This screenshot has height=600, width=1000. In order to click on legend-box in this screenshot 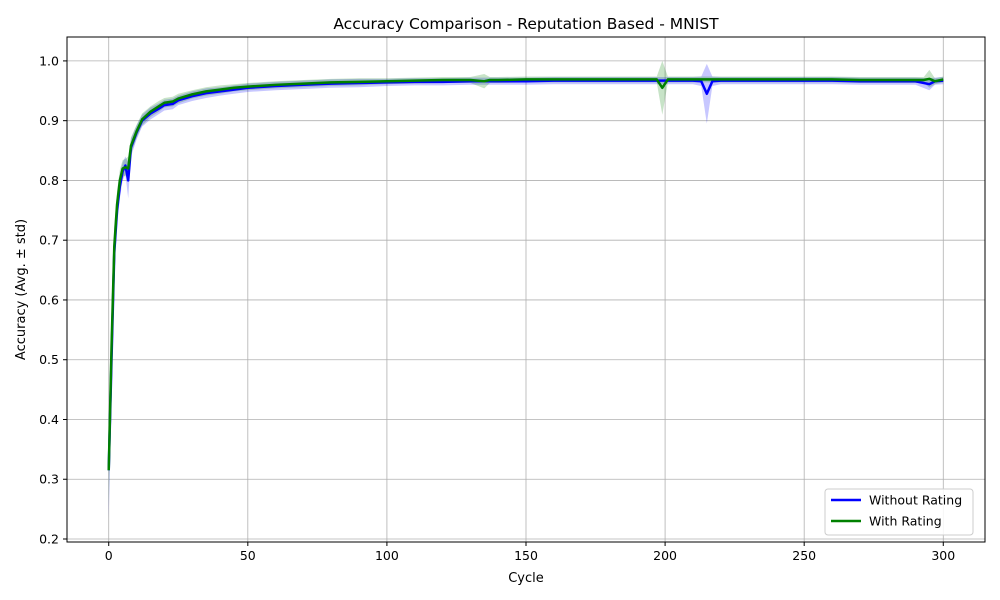, I will do `click(899, 512)`.